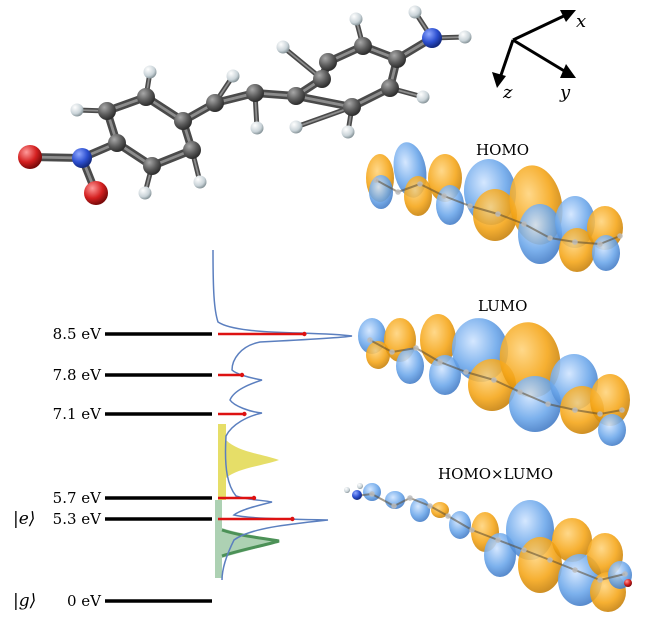 This screenshot has height=622, width=651. I want to click on homo-orbital-render, so click(494, 207).